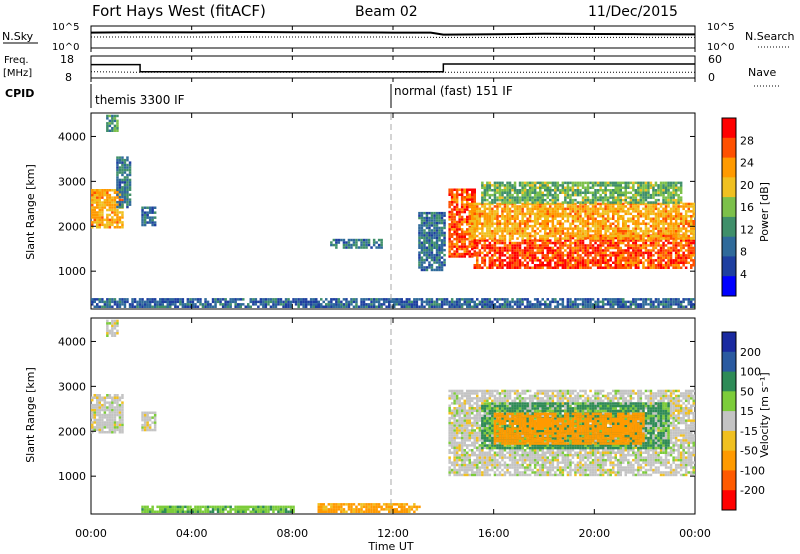 This screenshot has width=800, height=554. I want to click on colorbar-swatch, so click(729, 187).